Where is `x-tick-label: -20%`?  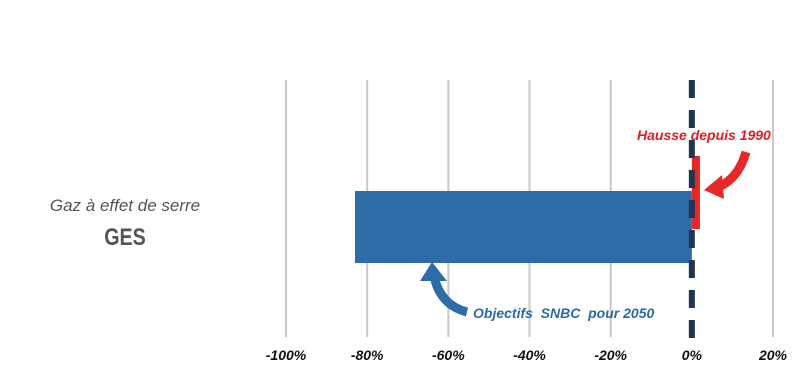
x-tick-label: -20% is located at coordinates (610, 355).